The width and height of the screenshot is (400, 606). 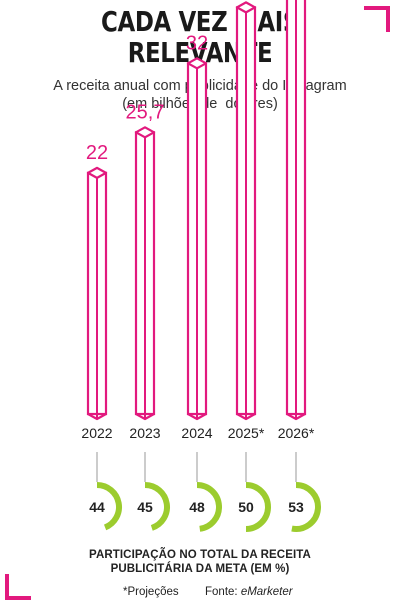 I want to click on bar-2022, so click(x=97, y=293).